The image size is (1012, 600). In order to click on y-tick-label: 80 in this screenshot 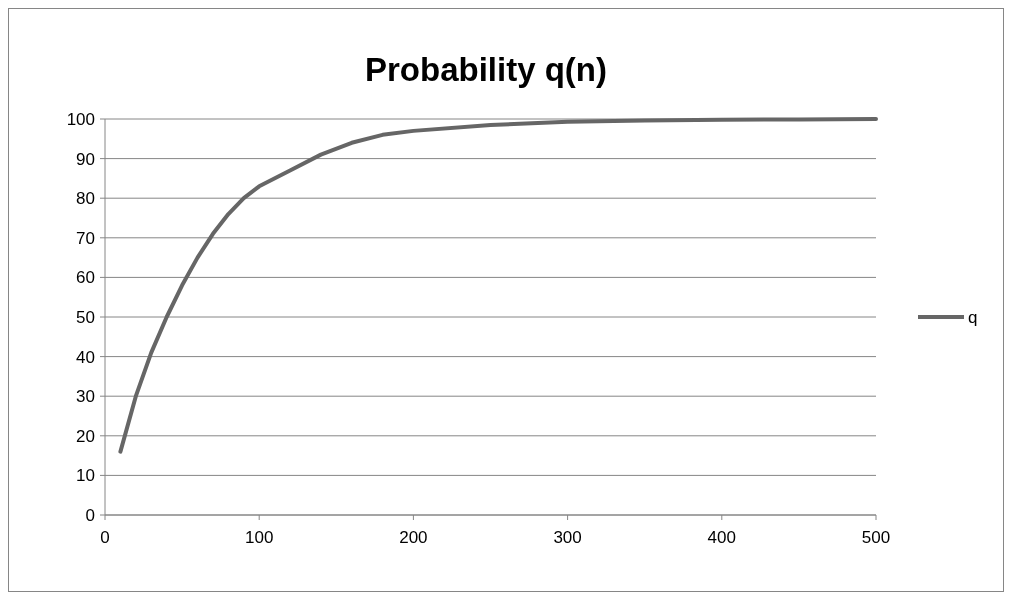, I will do `click(85, 199)`.